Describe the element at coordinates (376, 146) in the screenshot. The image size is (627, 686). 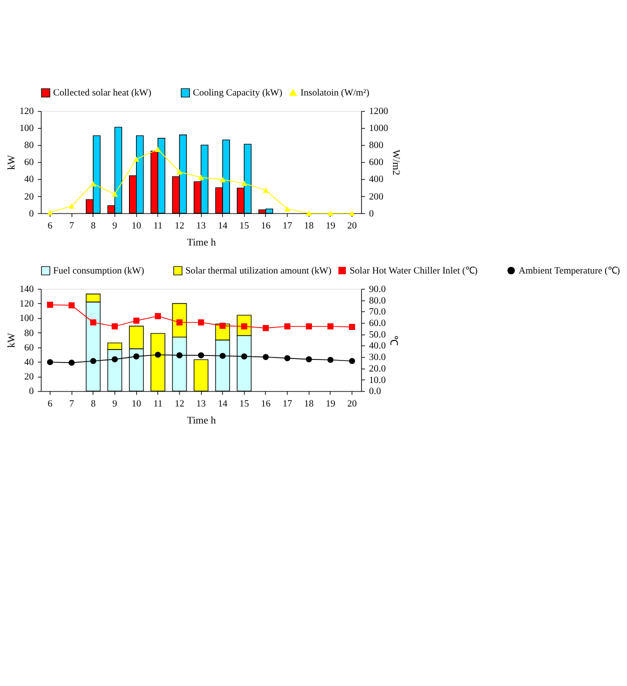
I see `y2-tick-label: 800` at that location.